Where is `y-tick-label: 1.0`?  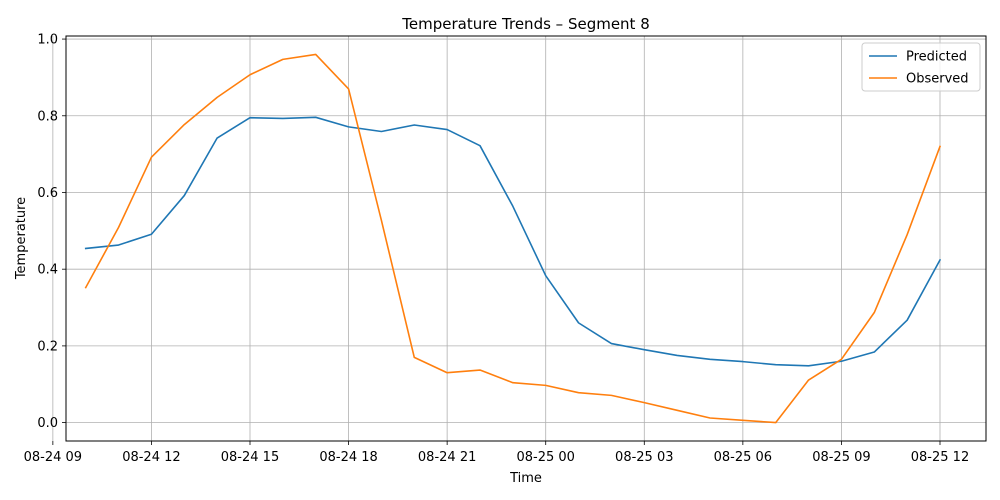 y-tick-label: 1.0 is located at coordinates (47, 40).